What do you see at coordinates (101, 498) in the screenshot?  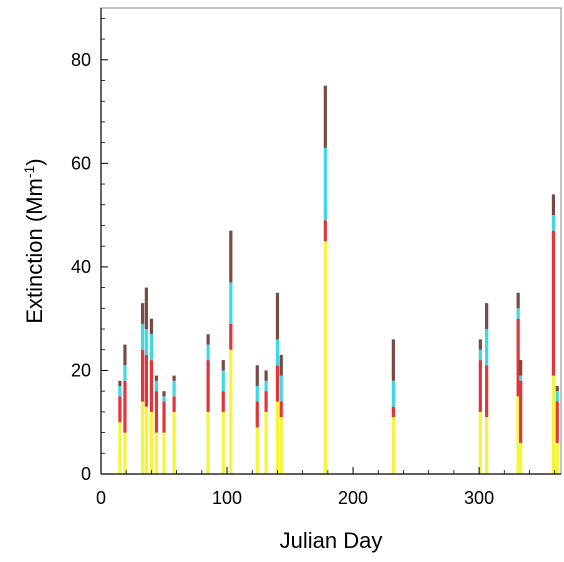 I see `x-tick-label: 0` at bounding box center [101, 498].